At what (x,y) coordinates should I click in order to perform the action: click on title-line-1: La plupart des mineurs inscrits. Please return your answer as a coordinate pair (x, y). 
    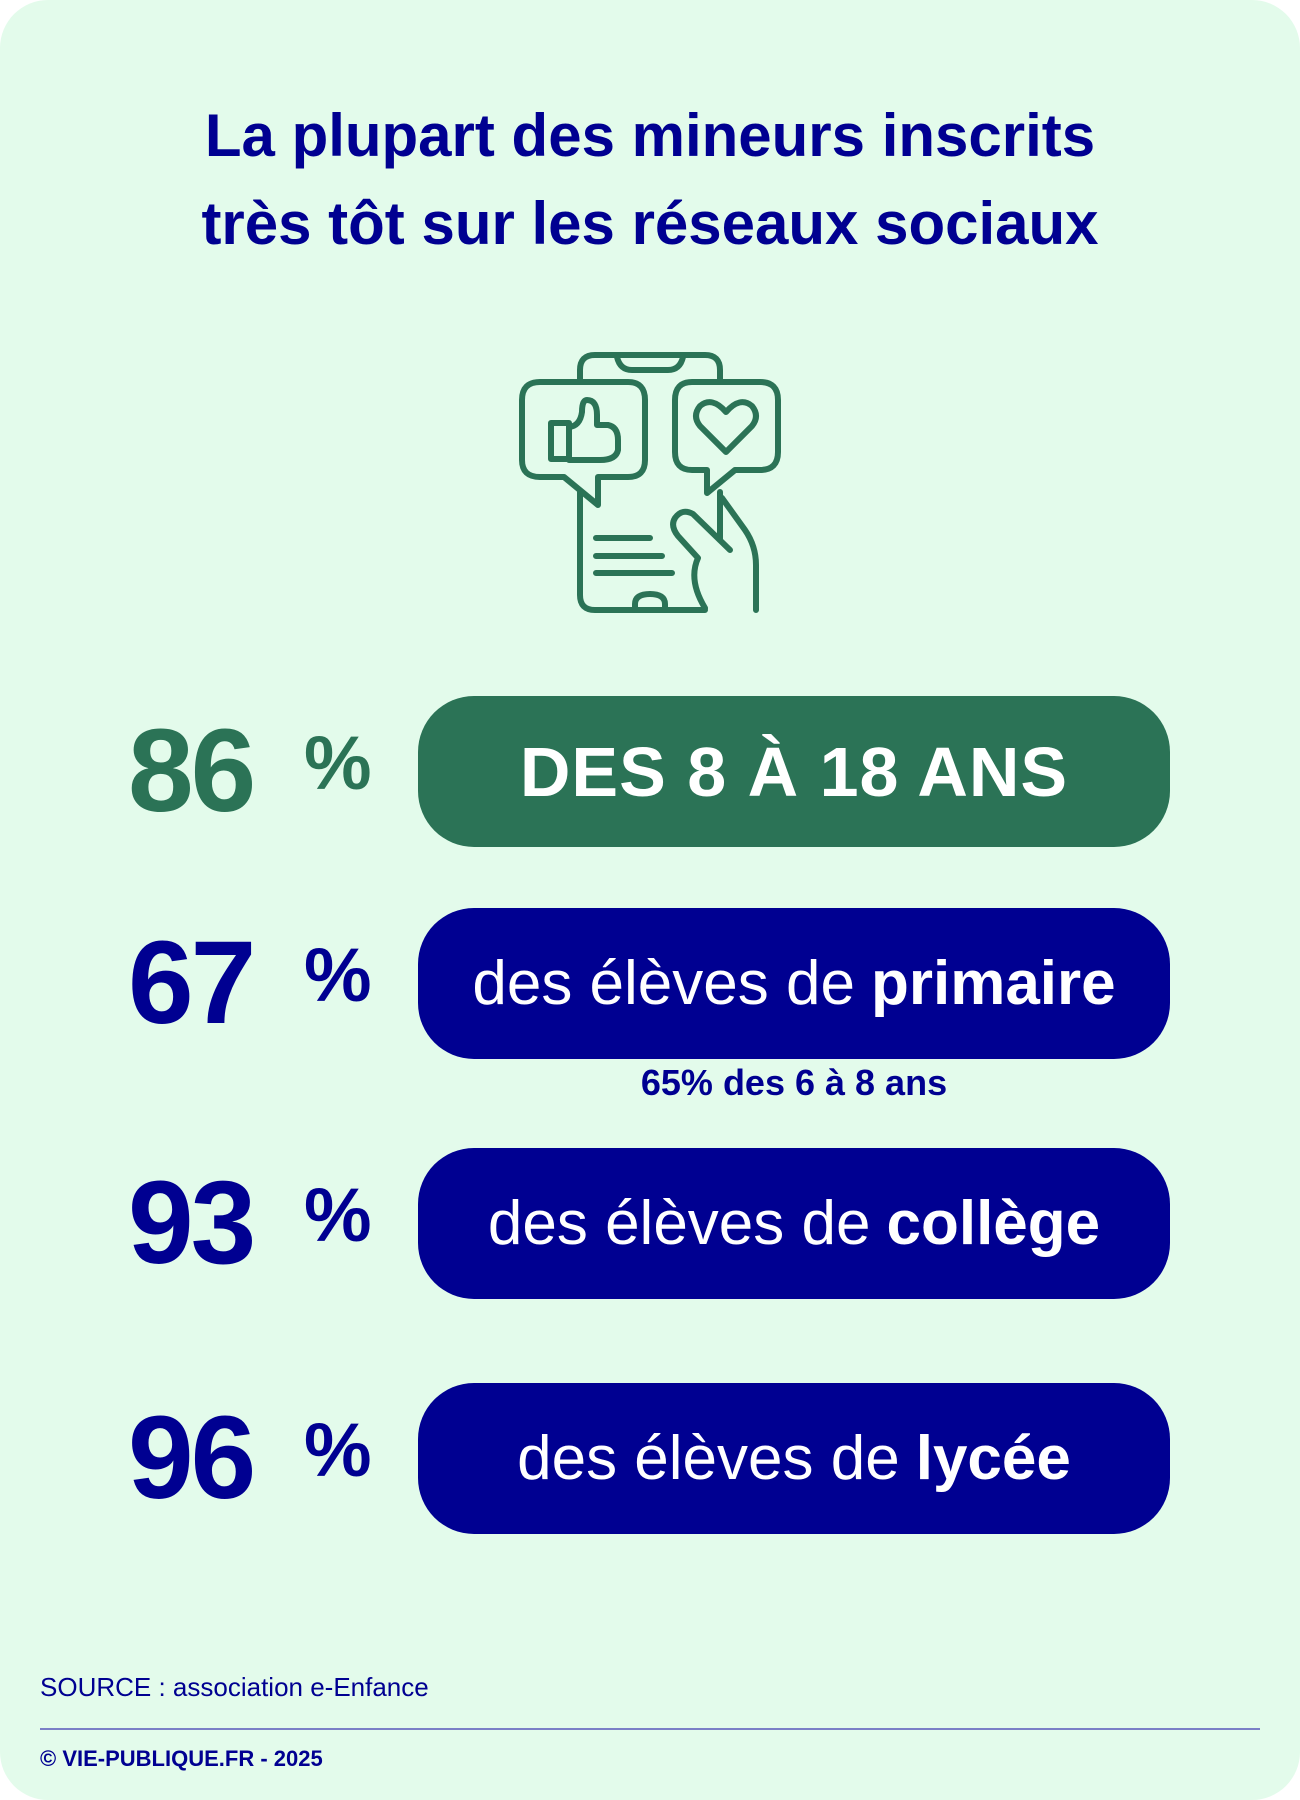
    Looking at the image, I should click on (650, 135).